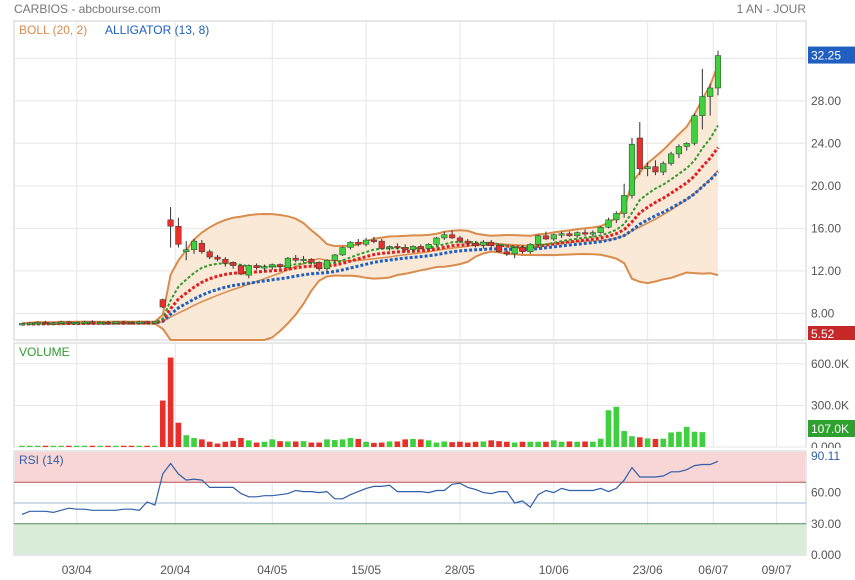 This screenshot has width=855, height=580. Describe the element at coordinates (826, 56) in the screenshot. I see `last-price-value: 32.25` at that location.